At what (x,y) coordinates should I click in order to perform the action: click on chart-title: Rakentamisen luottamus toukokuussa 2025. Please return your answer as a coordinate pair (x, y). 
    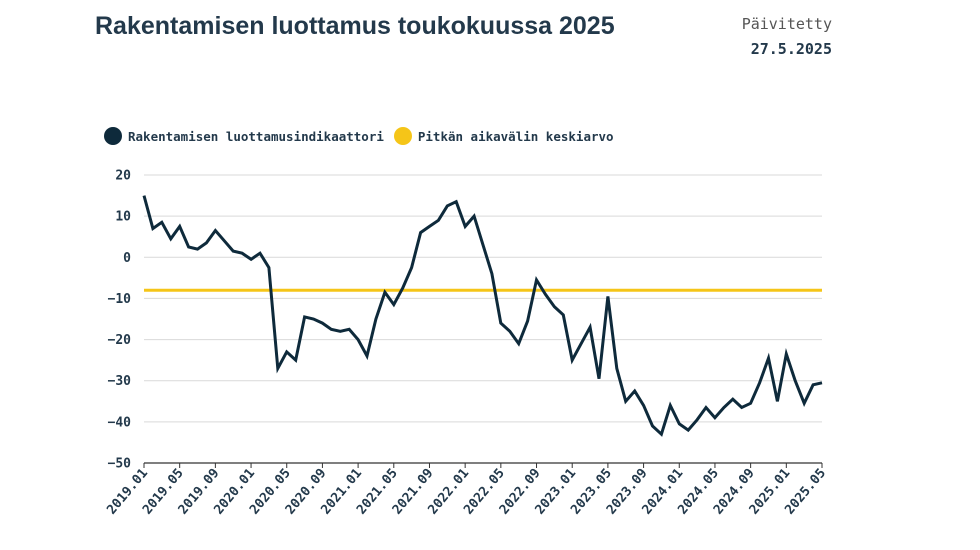
    Looking at the image, I should click on (355, 26).